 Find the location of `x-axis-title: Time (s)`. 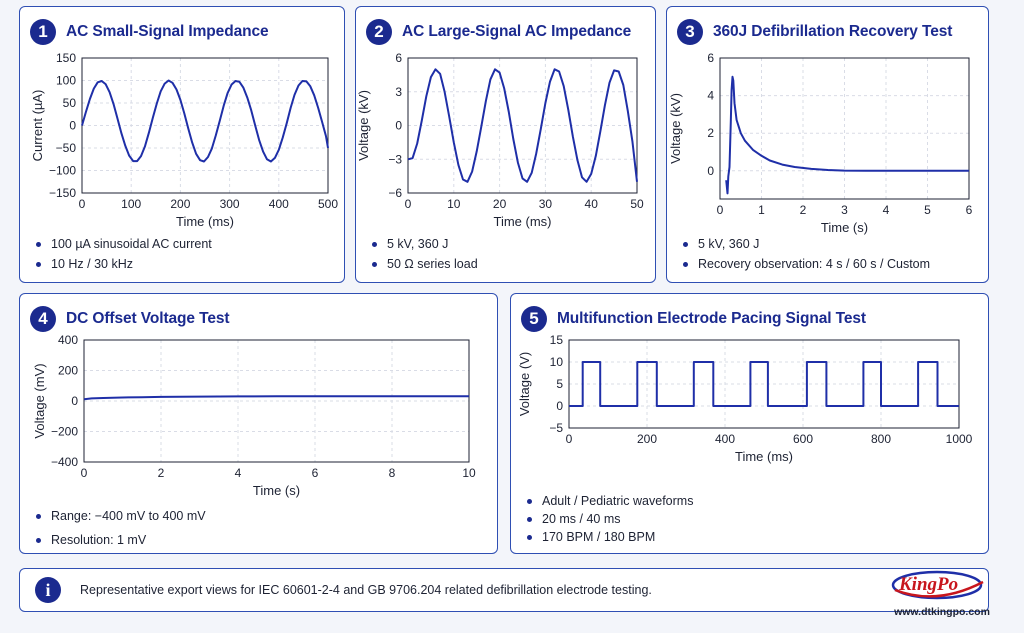

x-axis-title: Time (s) is located at coordinates (844, 227).